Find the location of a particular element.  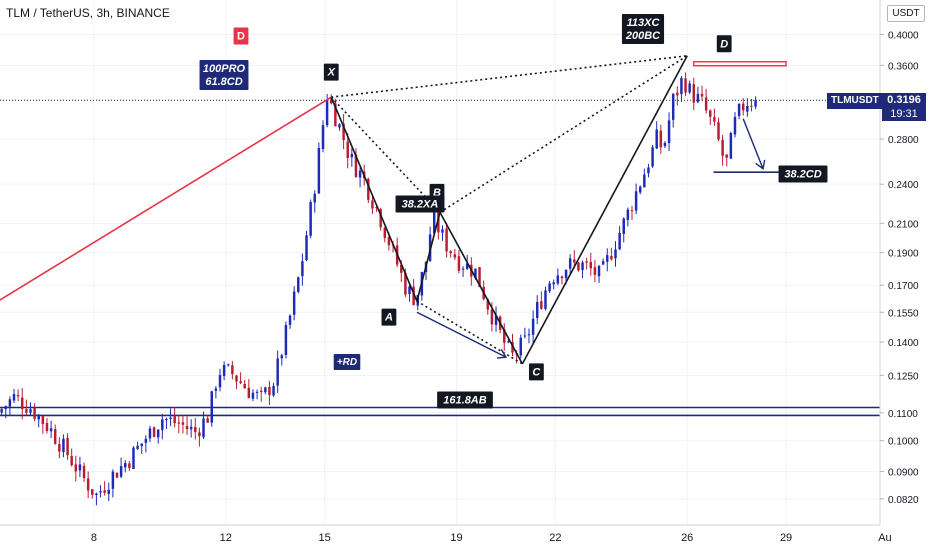

x-tick-label: Au is located at coordinates (884, 538).